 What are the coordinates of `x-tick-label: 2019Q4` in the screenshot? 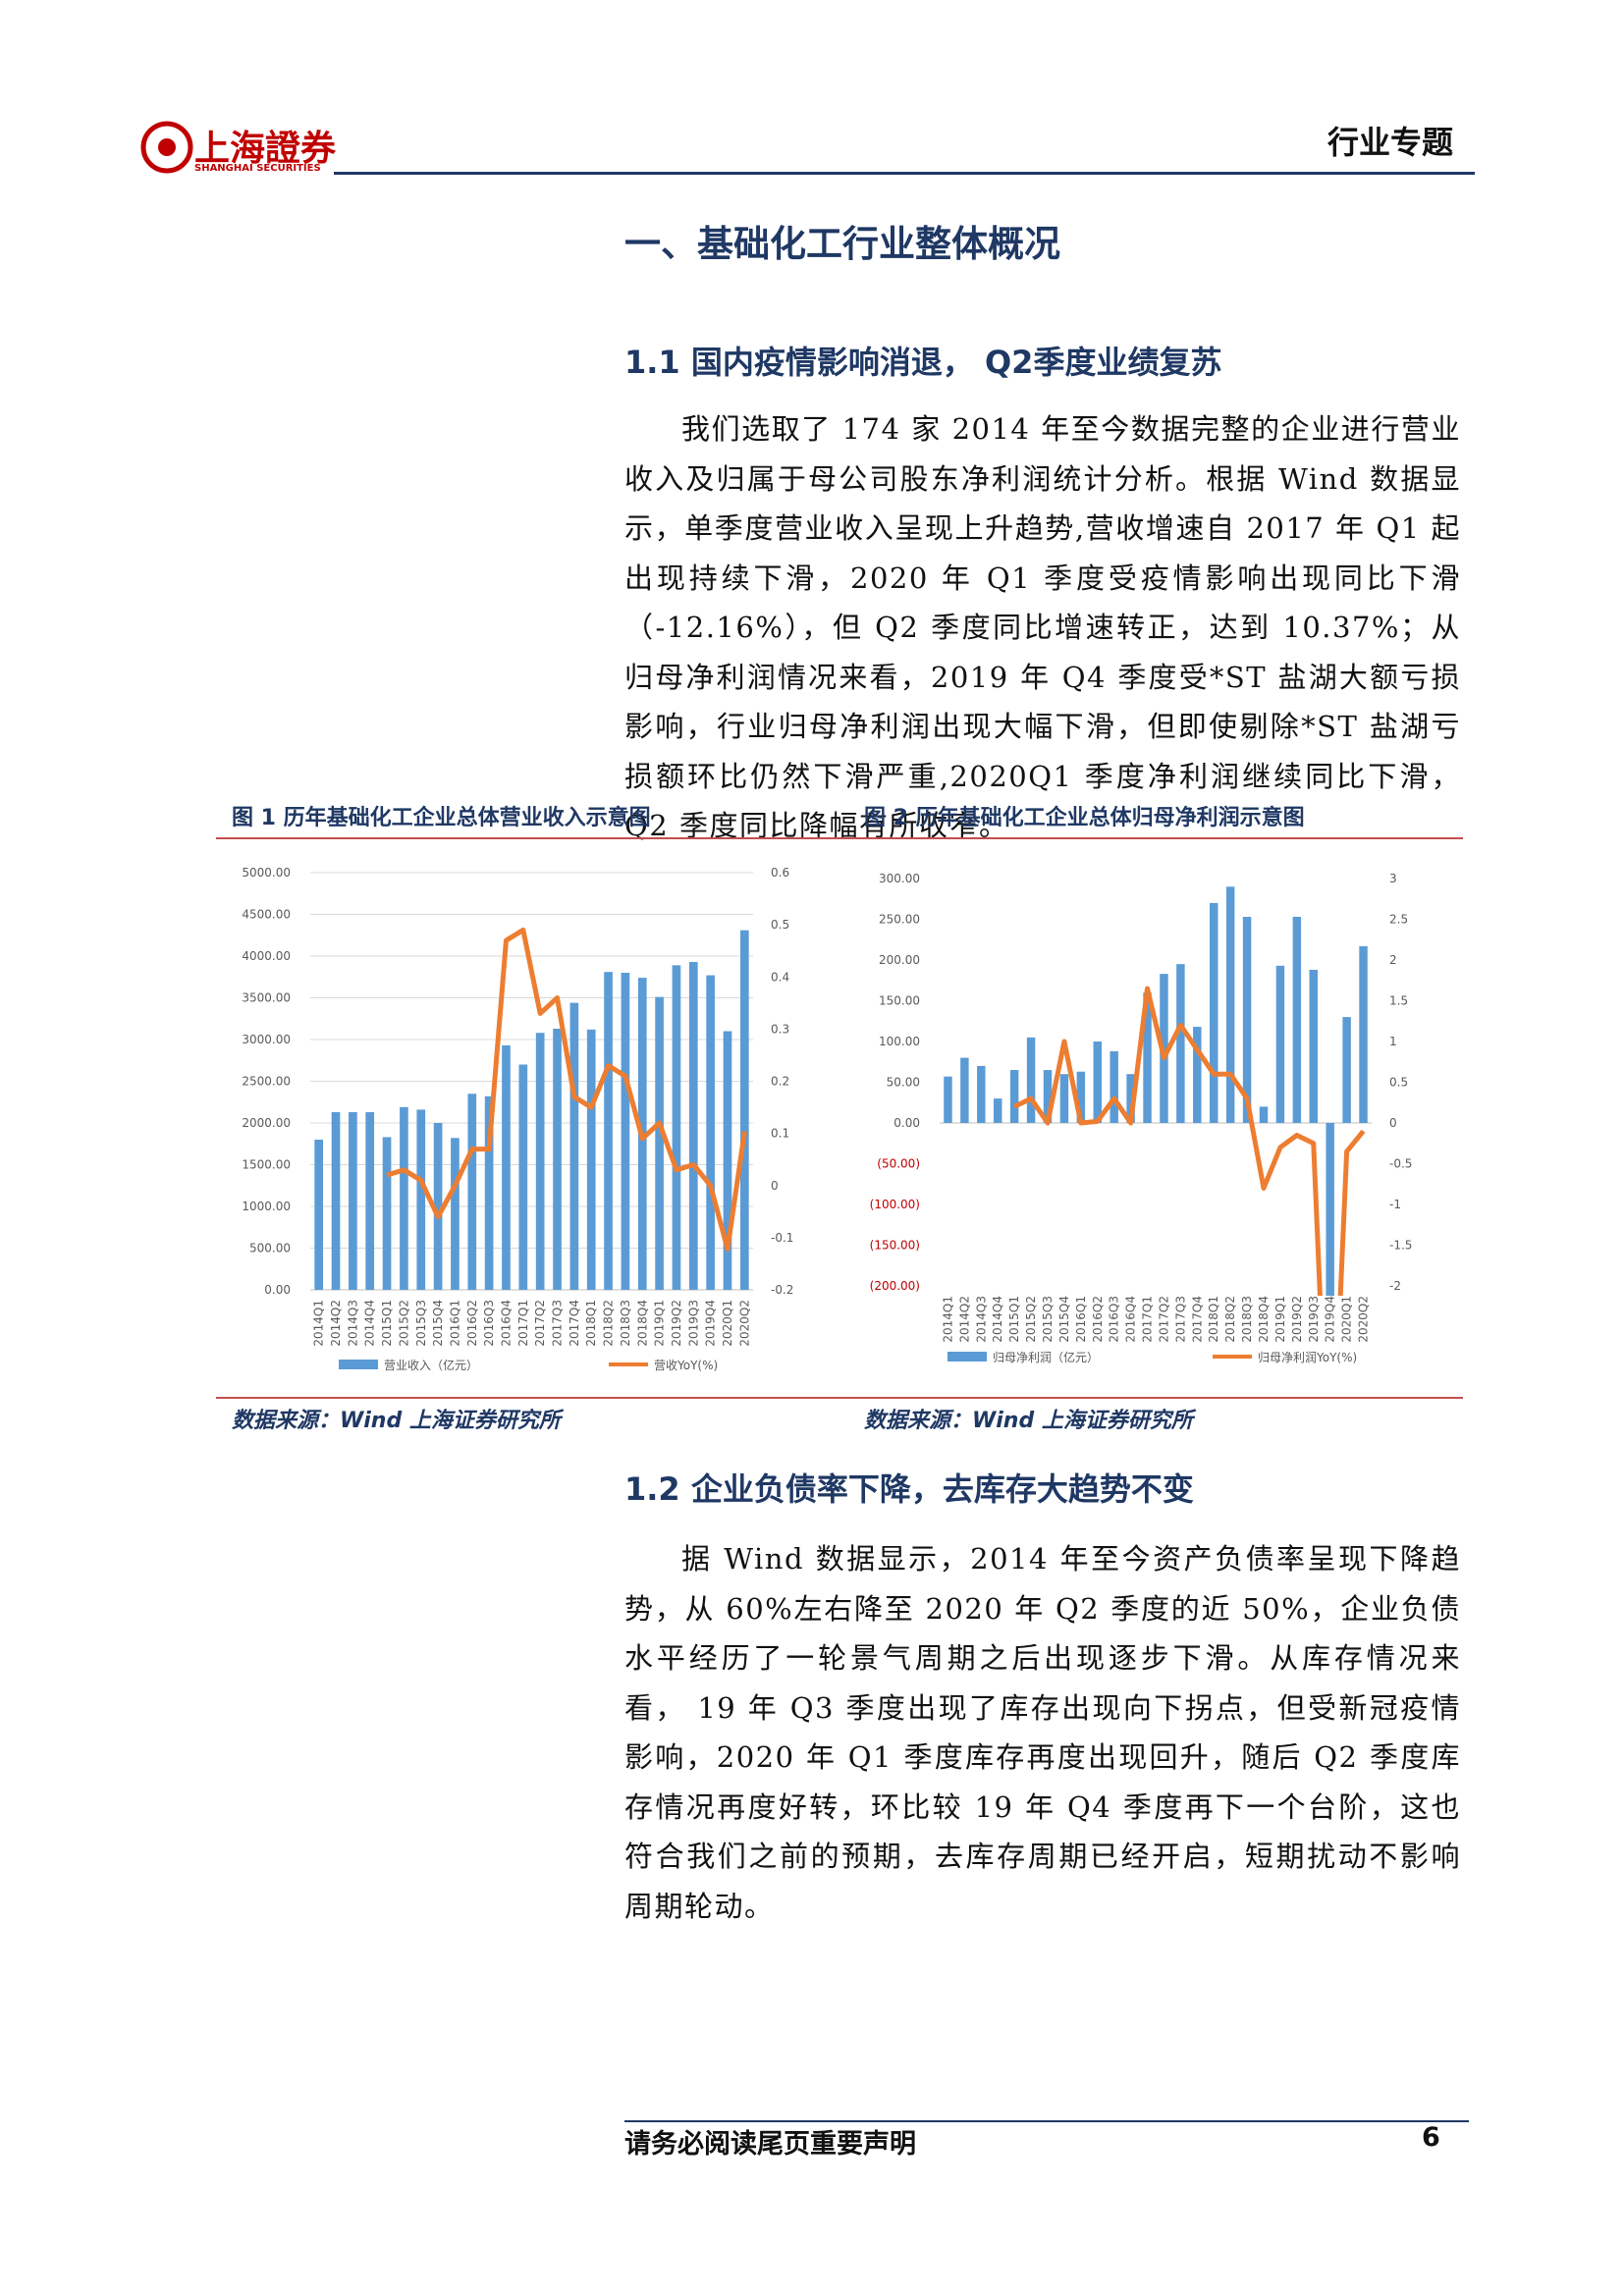 It's located at (711, 1324).